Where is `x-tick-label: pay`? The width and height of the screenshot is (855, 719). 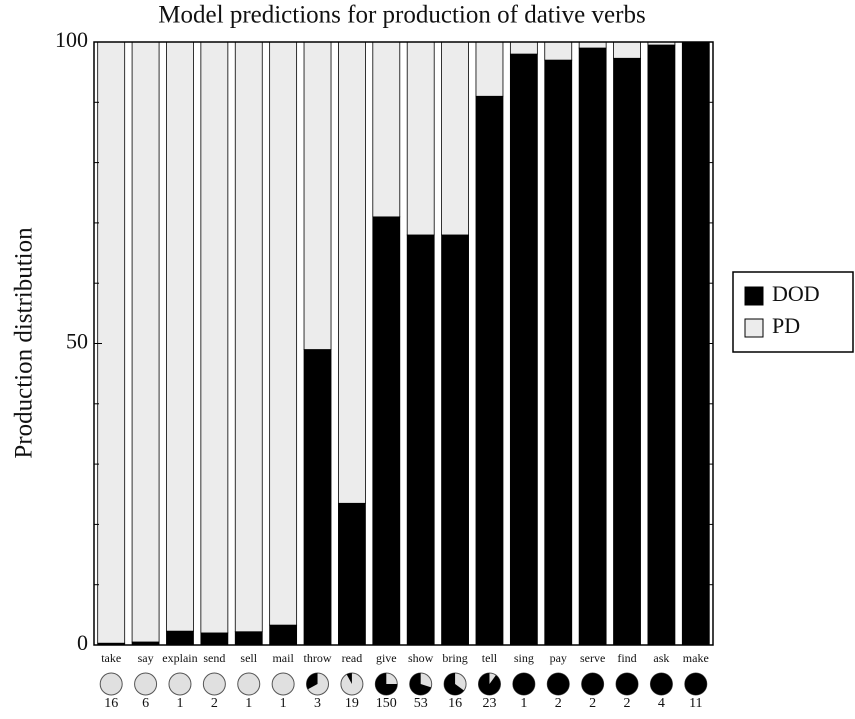
x-tick-label: pay is located at coordinates (558, 658).